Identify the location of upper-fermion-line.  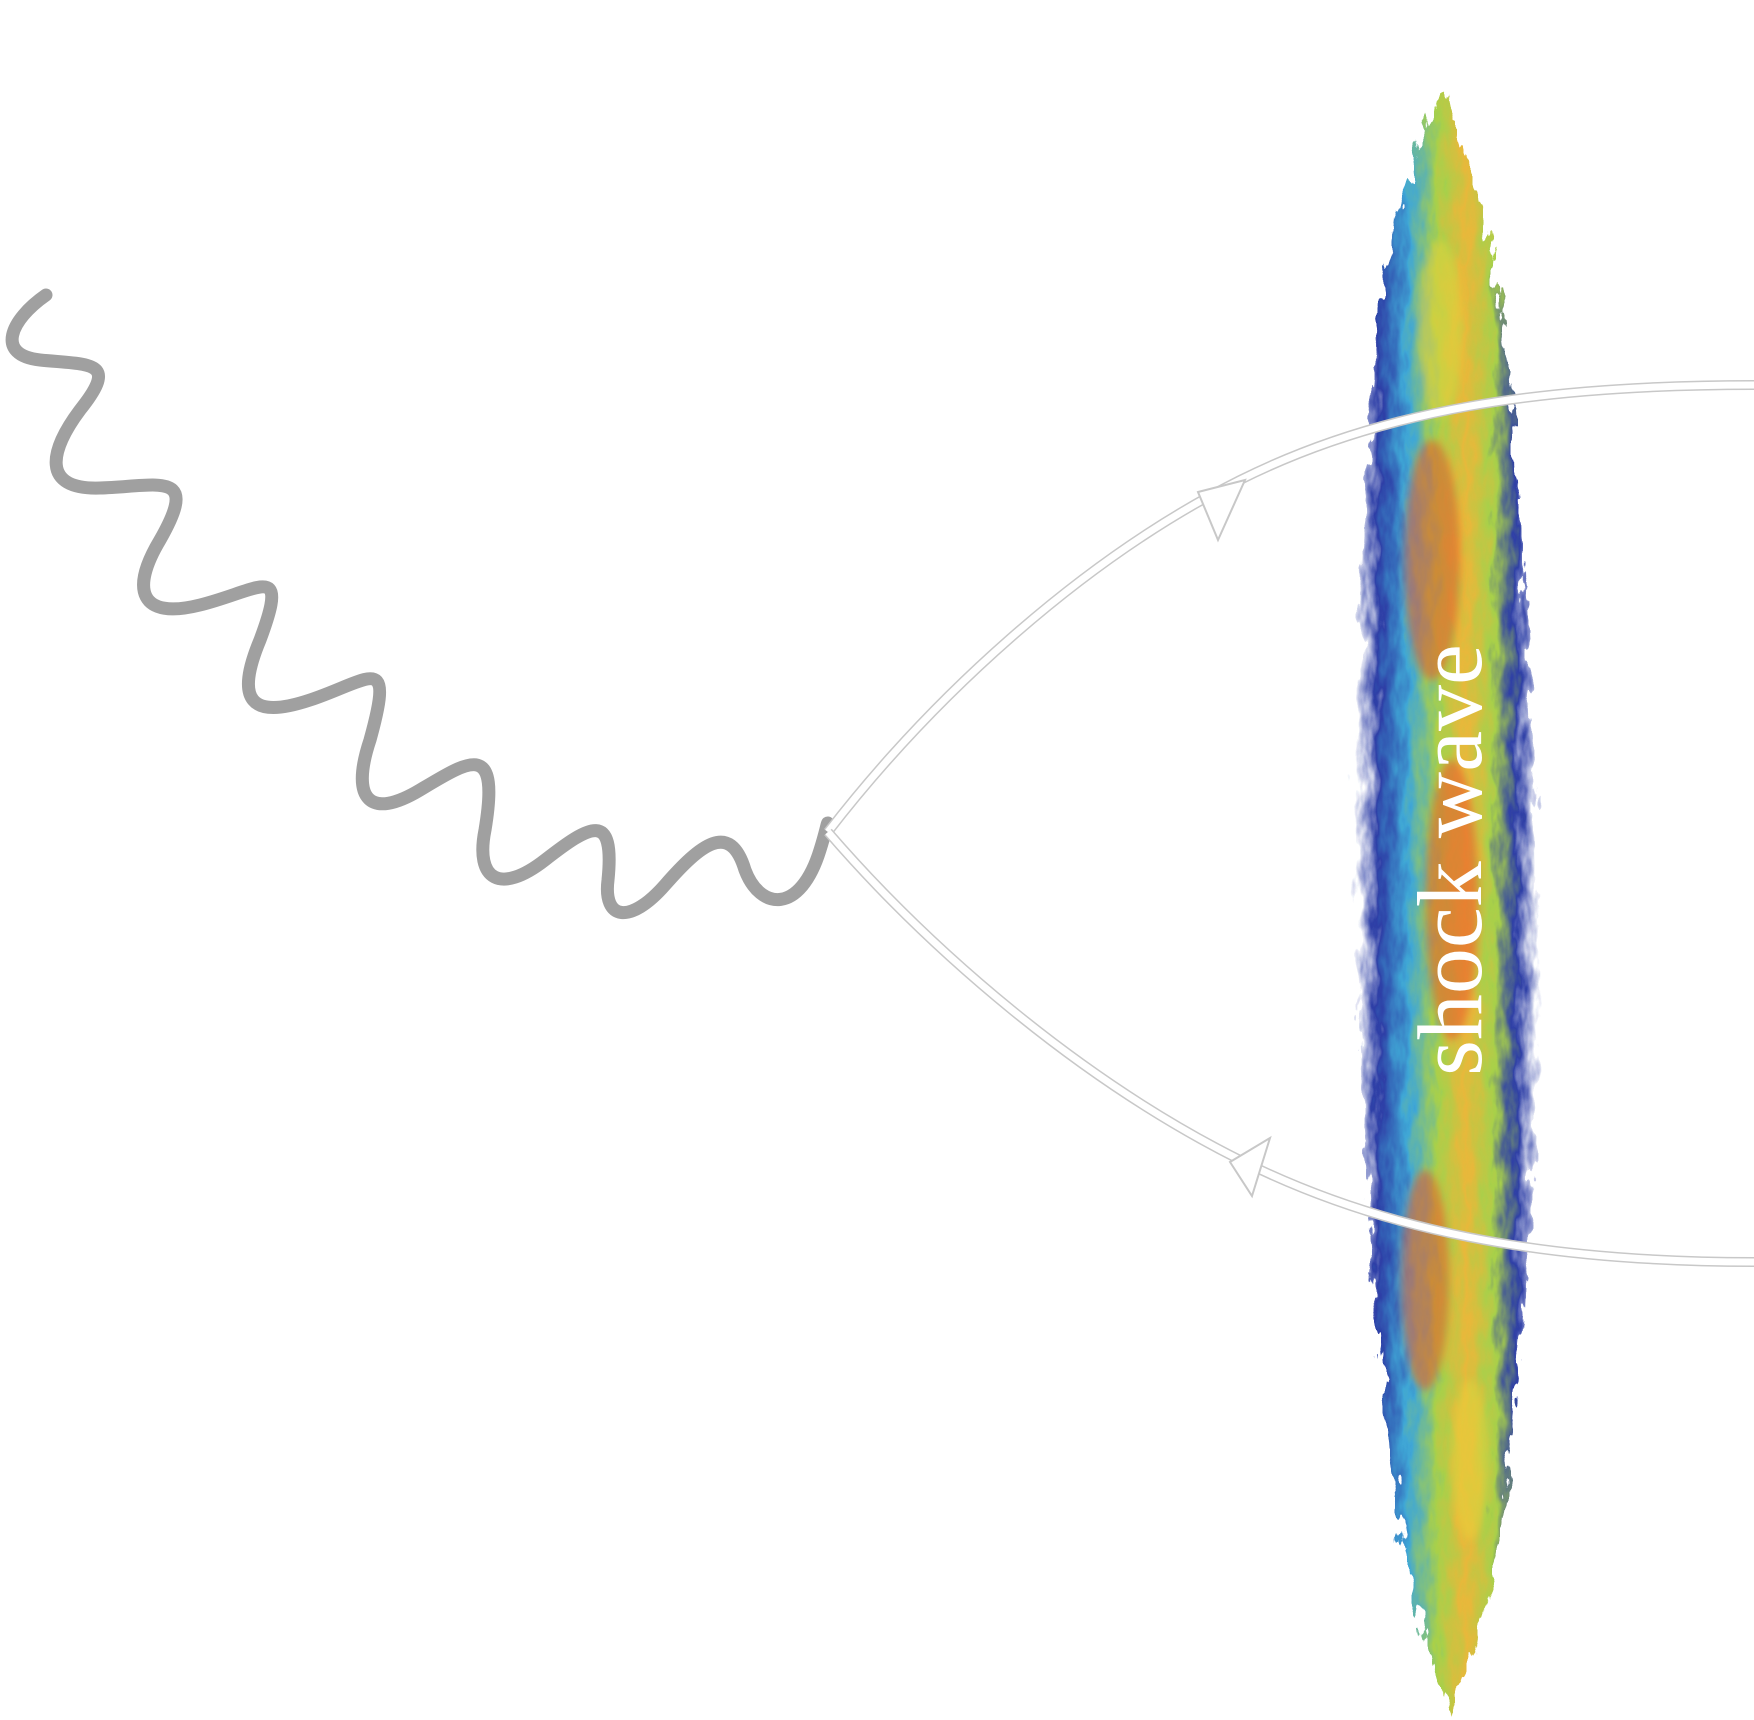
(1289, 608).